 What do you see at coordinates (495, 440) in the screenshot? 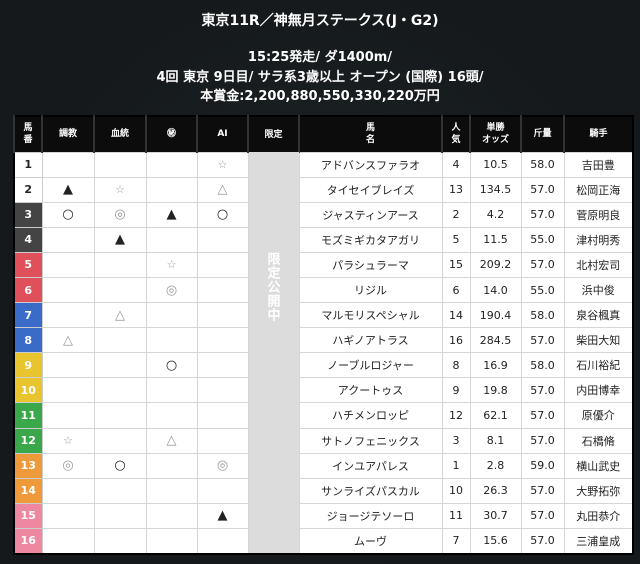
I see `win-odds: 8.1` at bounding box center [495, 440].